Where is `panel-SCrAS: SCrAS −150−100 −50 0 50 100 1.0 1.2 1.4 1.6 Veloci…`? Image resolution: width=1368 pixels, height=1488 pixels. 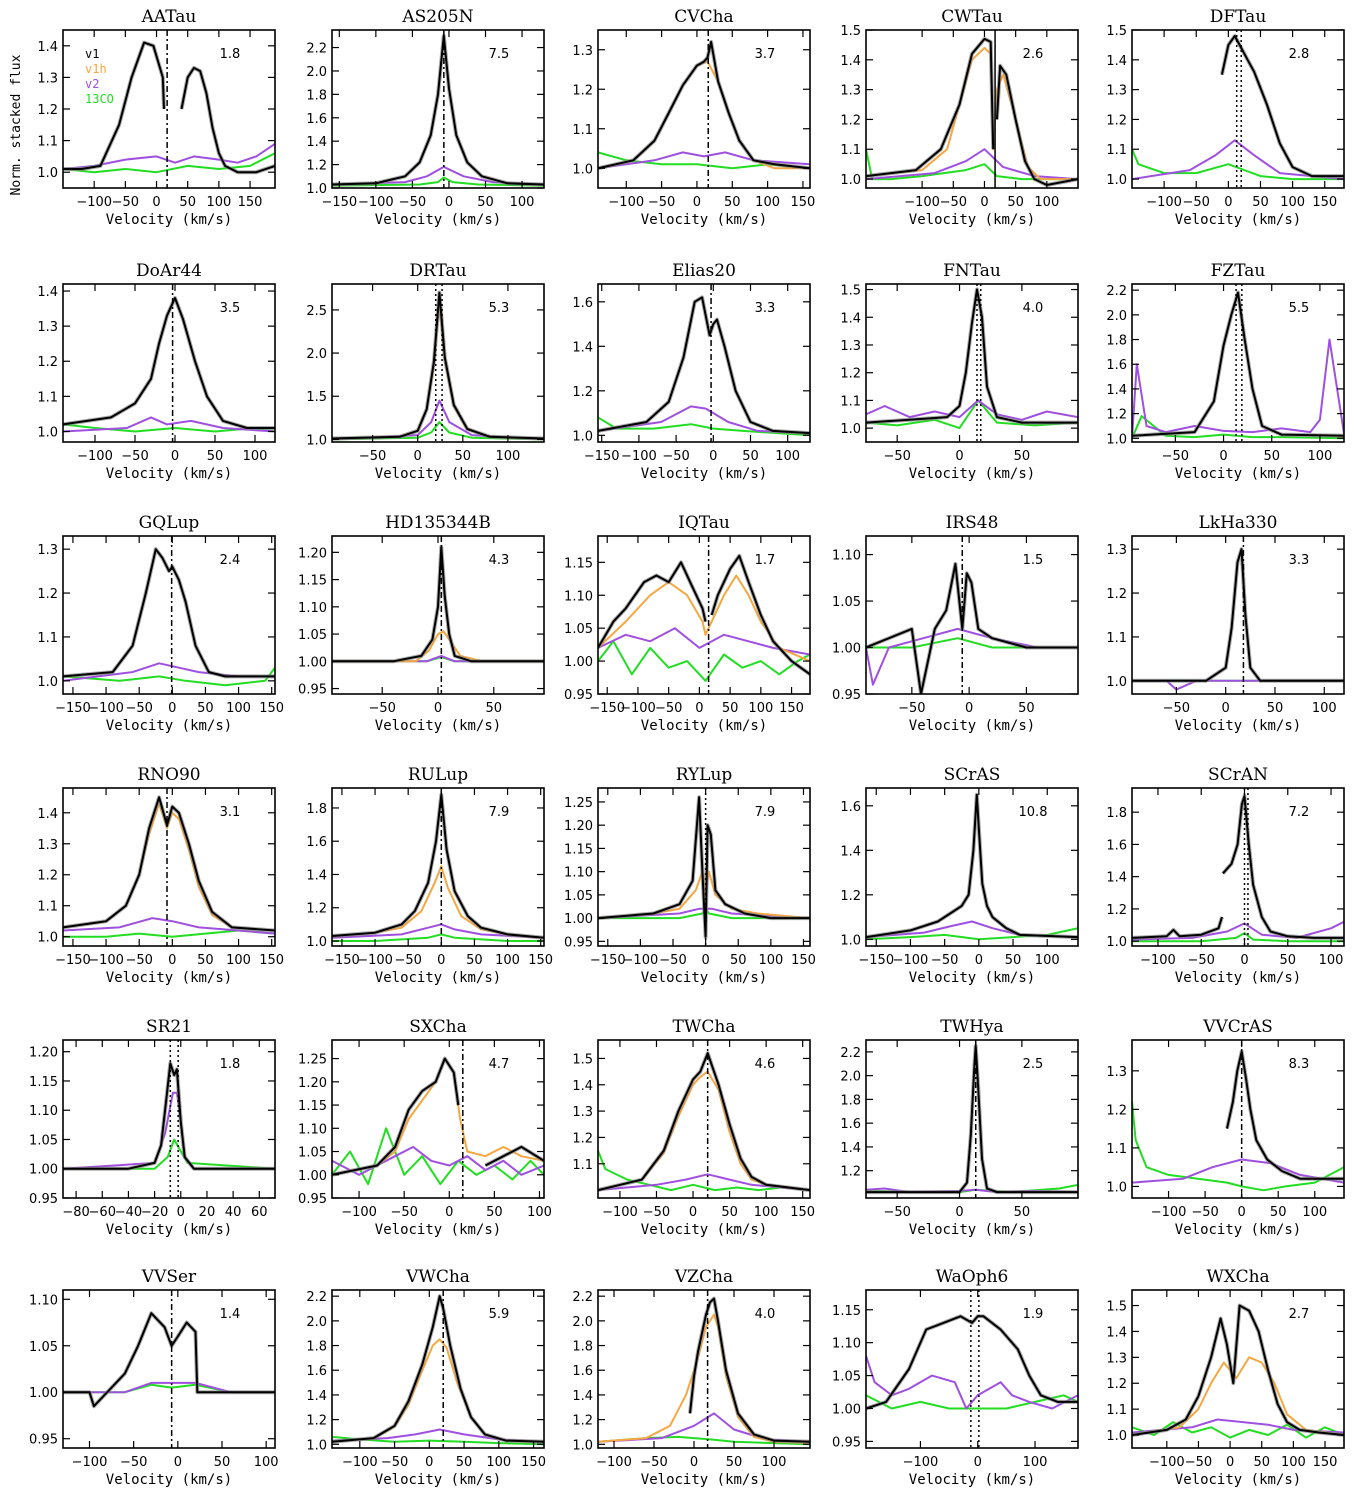 panel-SCrAS: SCrAS −150−100 −50 0 50 100 1.0 1.2 1.4 1.6 Veloci… is located at coordinates (959, 875).